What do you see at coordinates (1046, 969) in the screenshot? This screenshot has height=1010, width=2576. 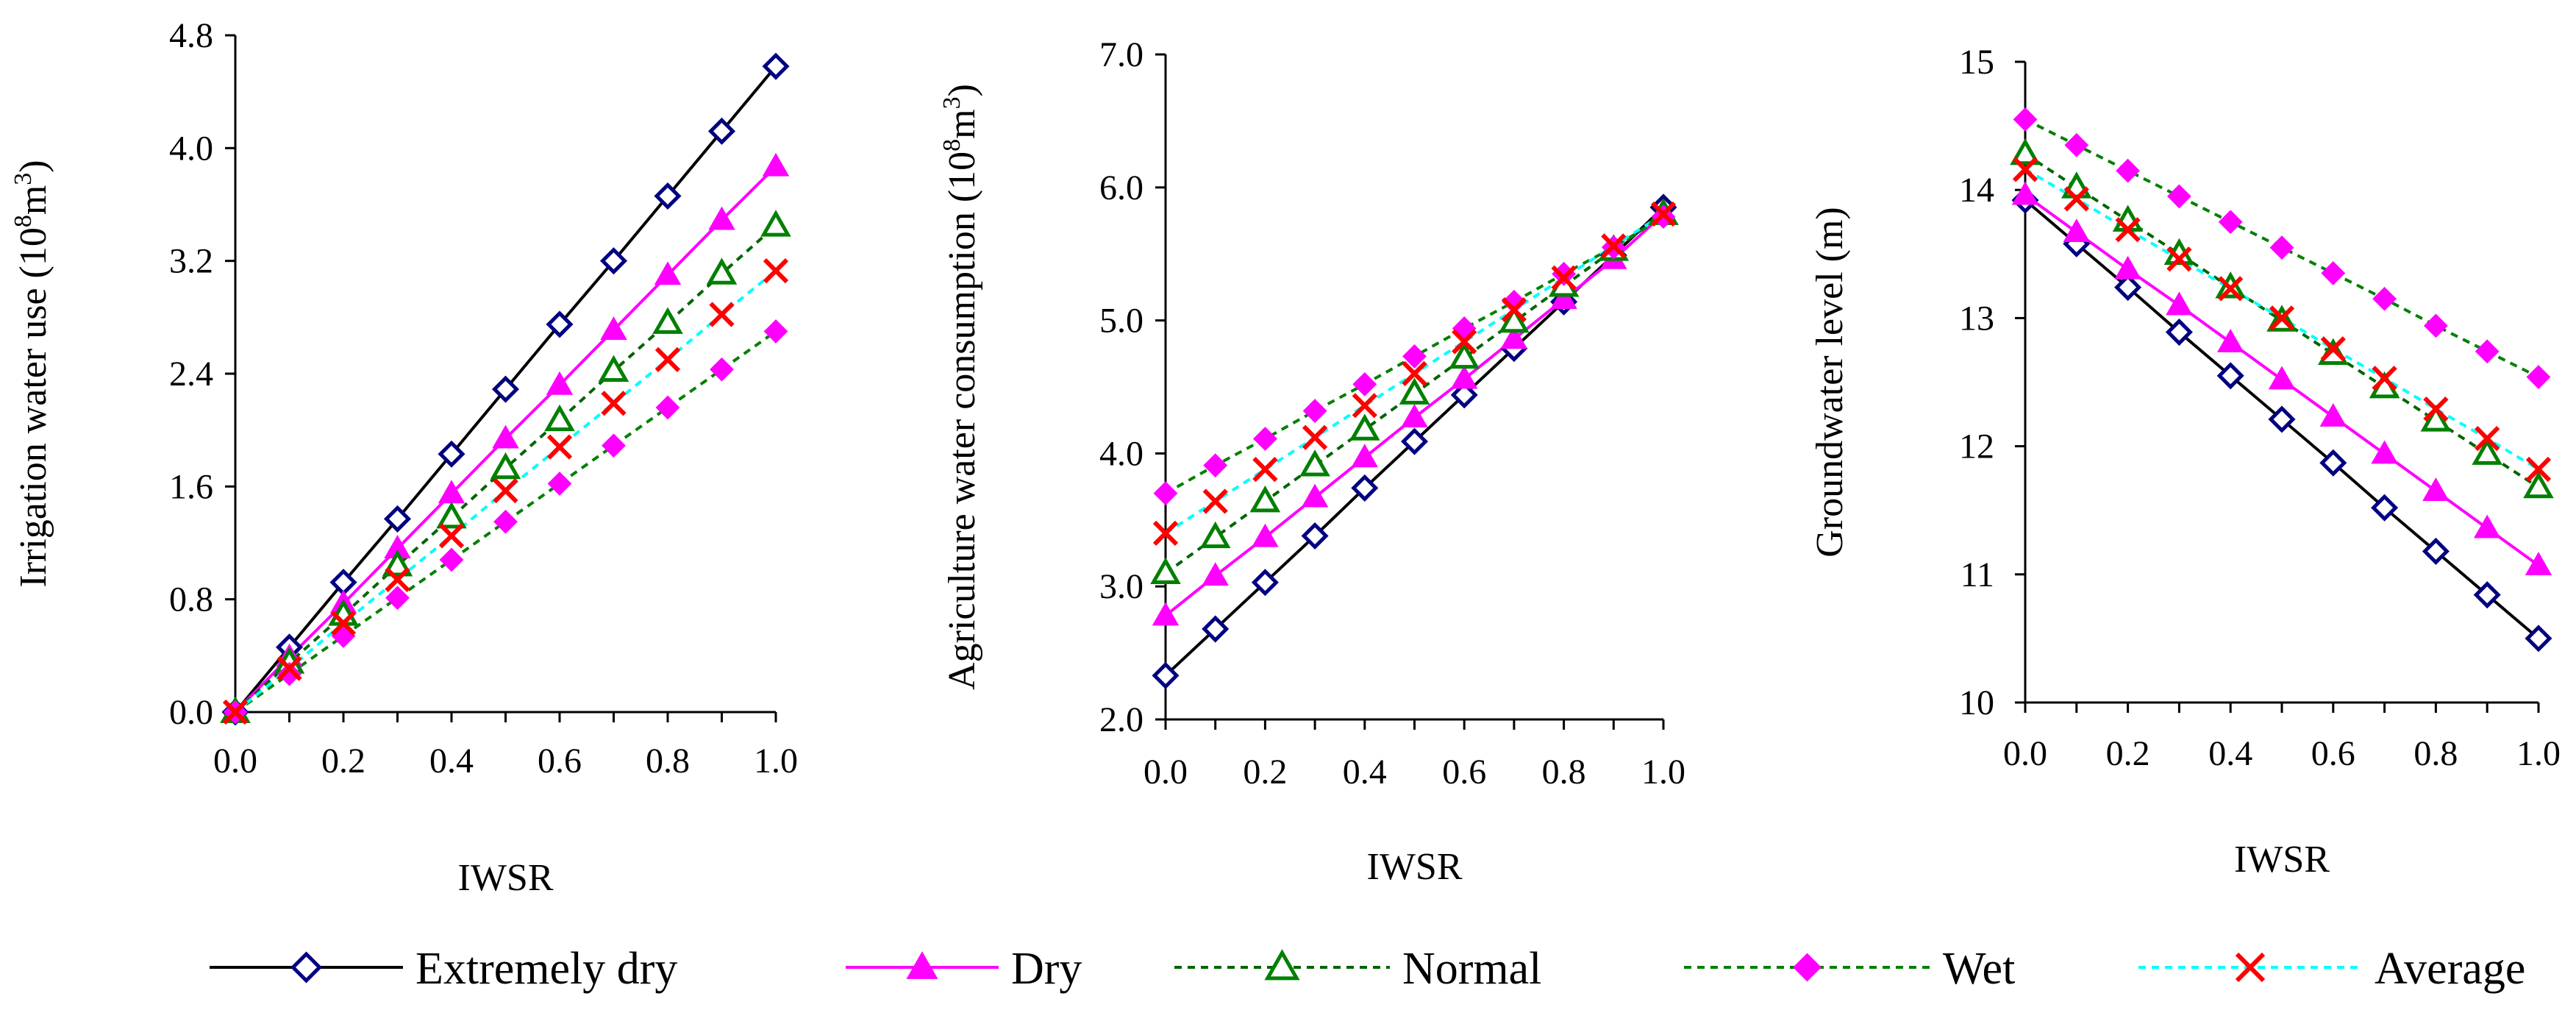 I see `legend-label: Dry` at bounding box center [1046, 969].